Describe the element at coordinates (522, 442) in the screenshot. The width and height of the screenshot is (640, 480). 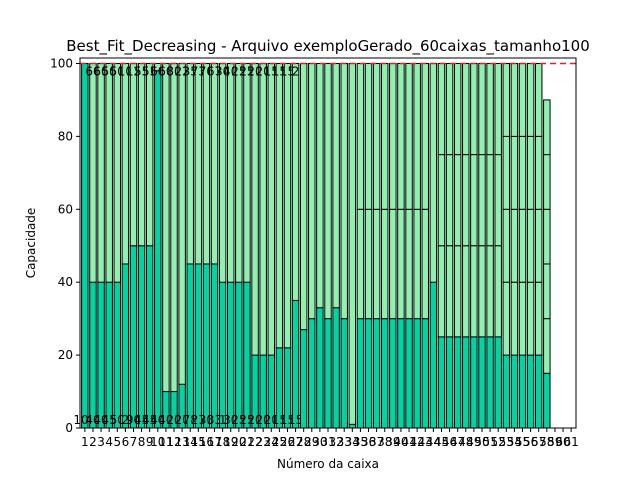
I see `x-tick-label: 55` at that location.